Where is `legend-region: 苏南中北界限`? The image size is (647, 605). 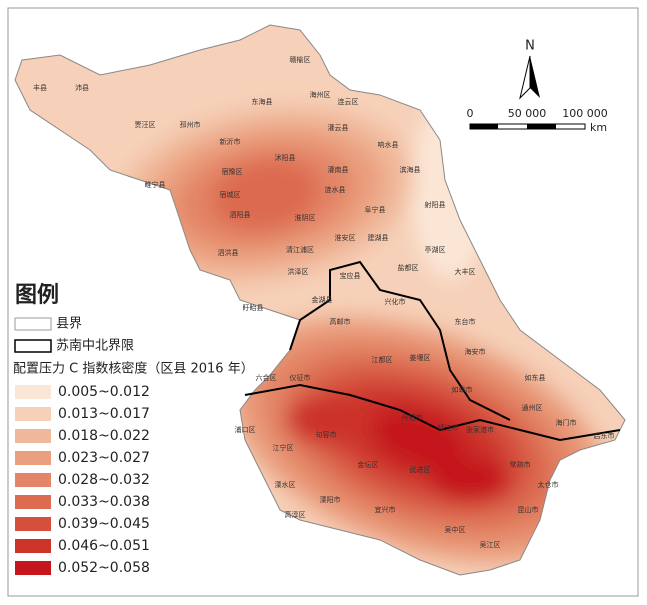
legend-region: 苏南中北界限 is located at coordinates (95, 346).